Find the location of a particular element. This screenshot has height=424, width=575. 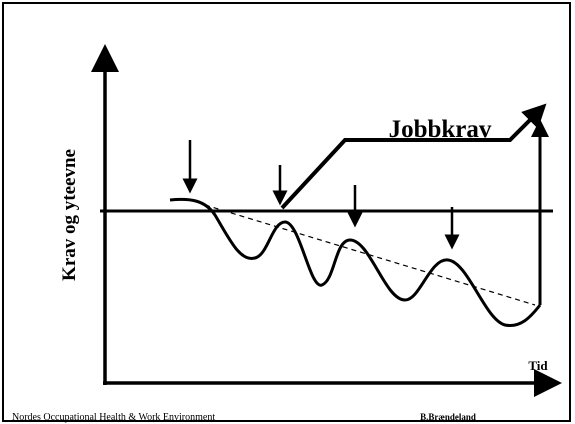

footer-right: B.Brændeland is located at coordinates (448, 417).